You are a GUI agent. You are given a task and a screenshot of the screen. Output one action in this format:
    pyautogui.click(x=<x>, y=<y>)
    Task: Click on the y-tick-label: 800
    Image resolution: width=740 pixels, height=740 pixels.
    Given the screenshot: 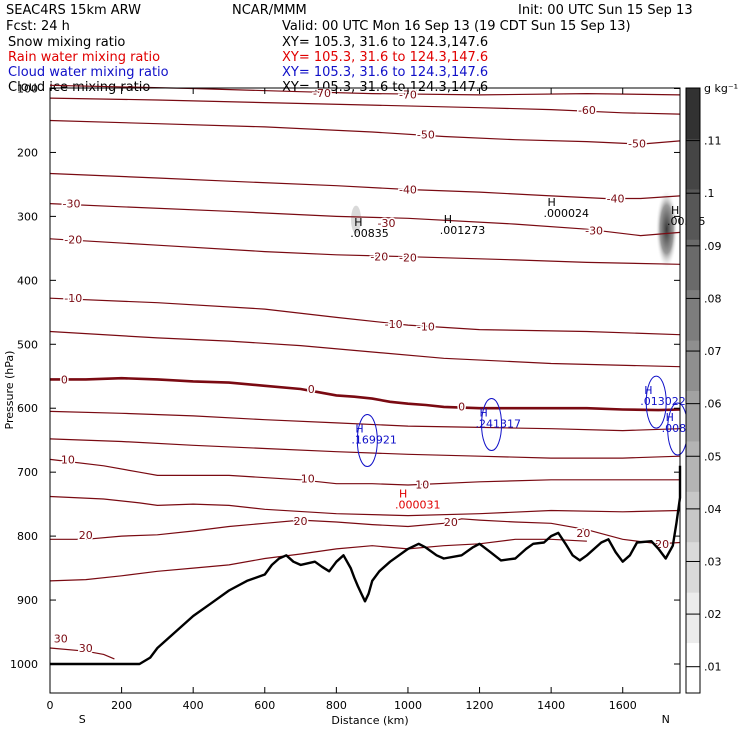 What is the action you would take?
    pyautogui.click(x=27, y=536)
    